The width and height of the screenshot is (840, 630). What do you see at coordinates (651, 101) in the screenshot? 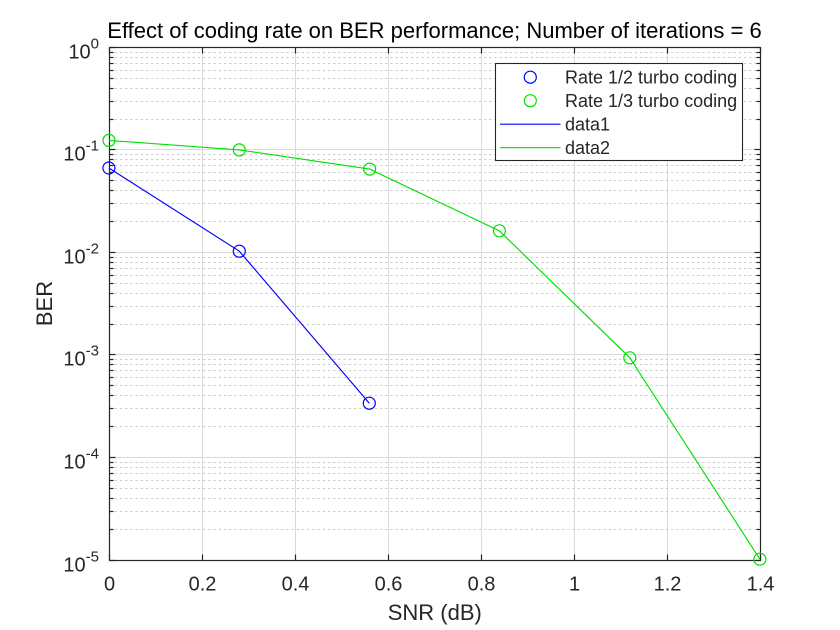
I see `svg-text: Rate 1/3 turbo coding` at bounding box center [651, 101].